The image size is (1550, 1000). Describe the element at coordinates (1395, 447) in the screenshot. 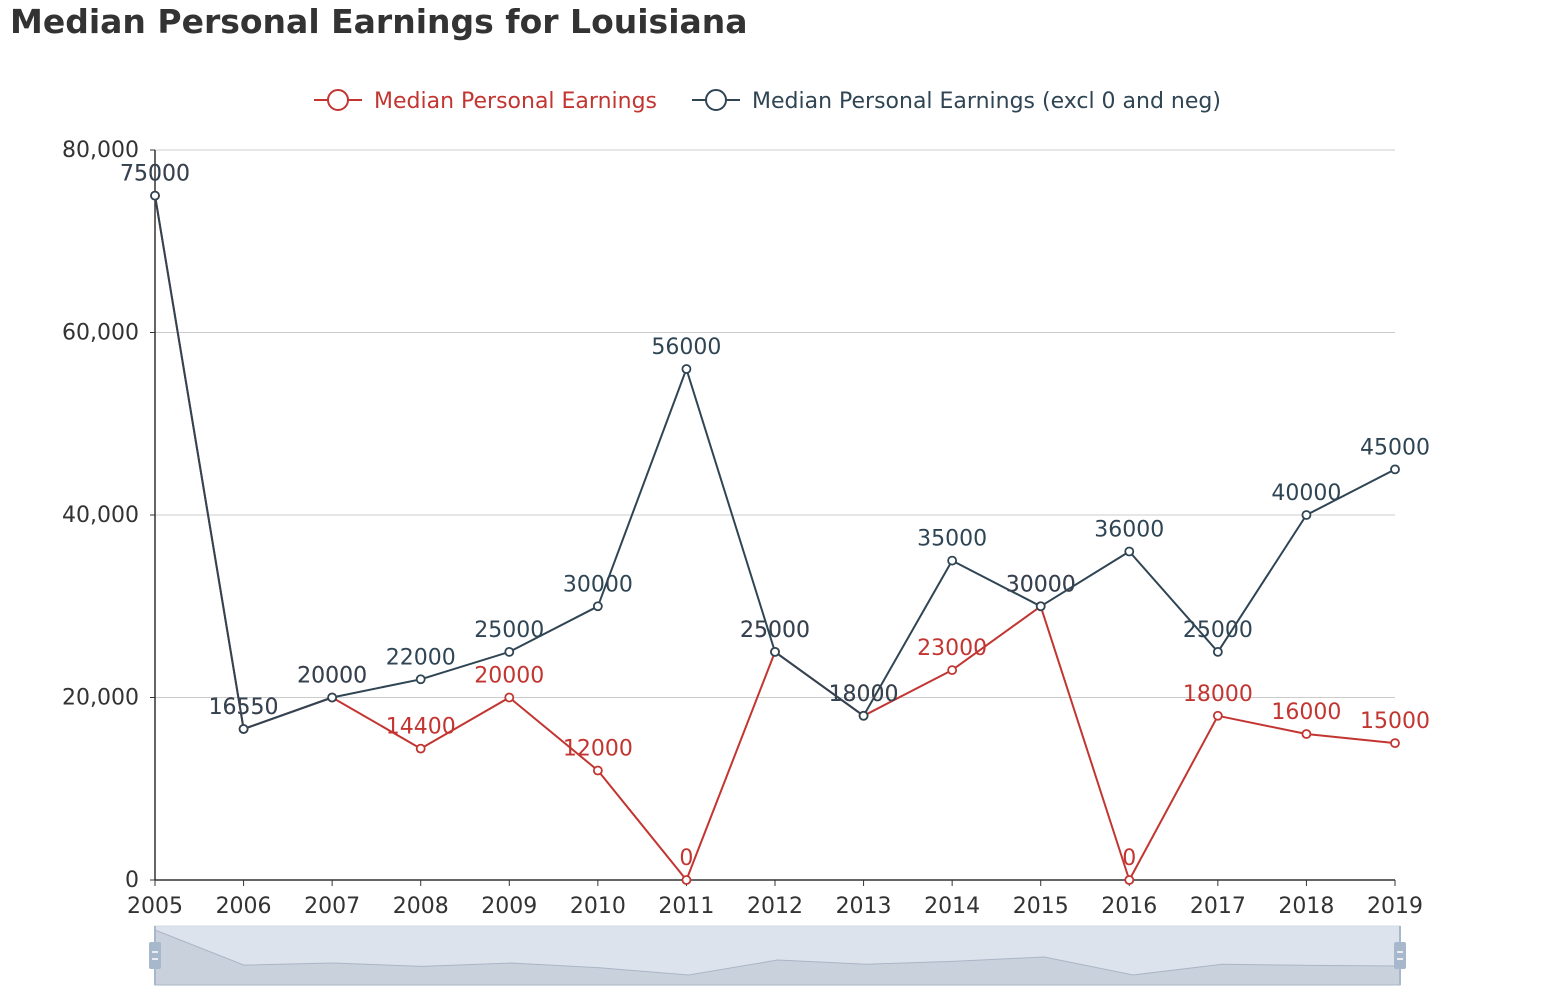

I see `data-label-series-2: 45000` at that location.